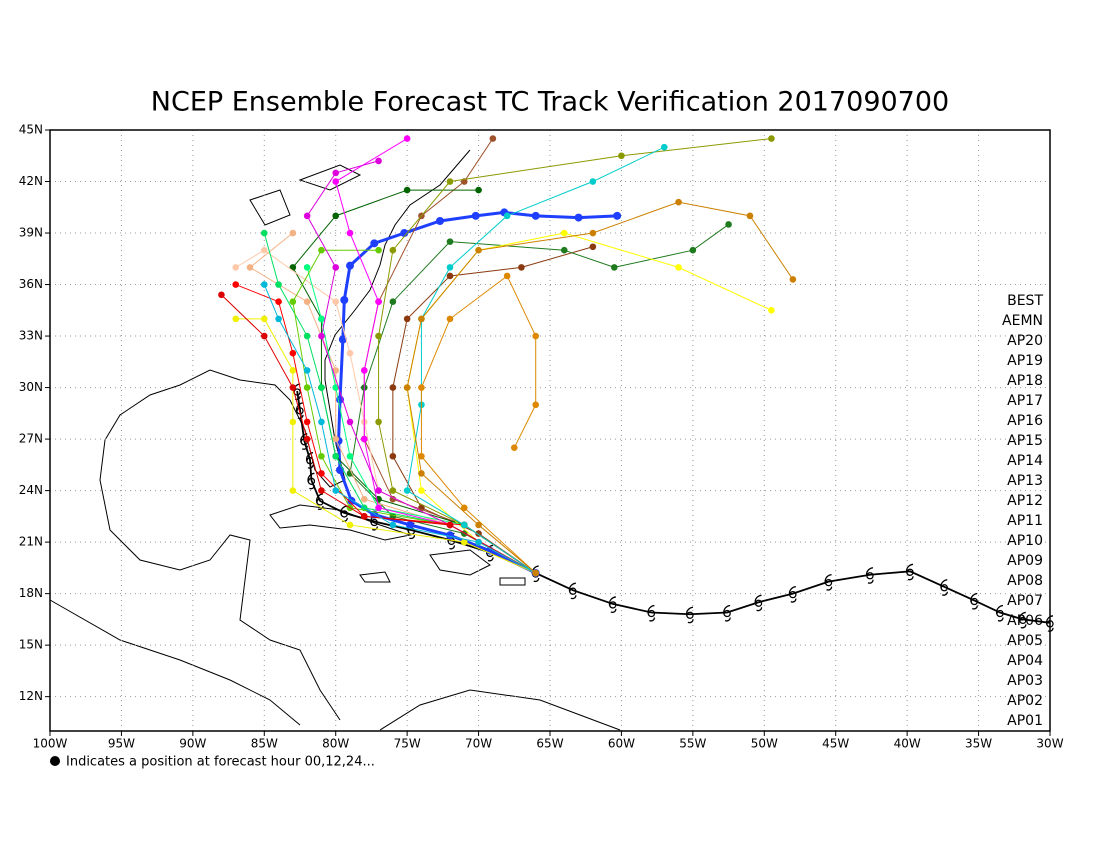 Image resolution: width=1100 pixels, height=850 pixels. What do you see at coordinates (1022, 321) in the screenshot?
I see `legend-entry: AEMN` at bounding box center [1022, 321].